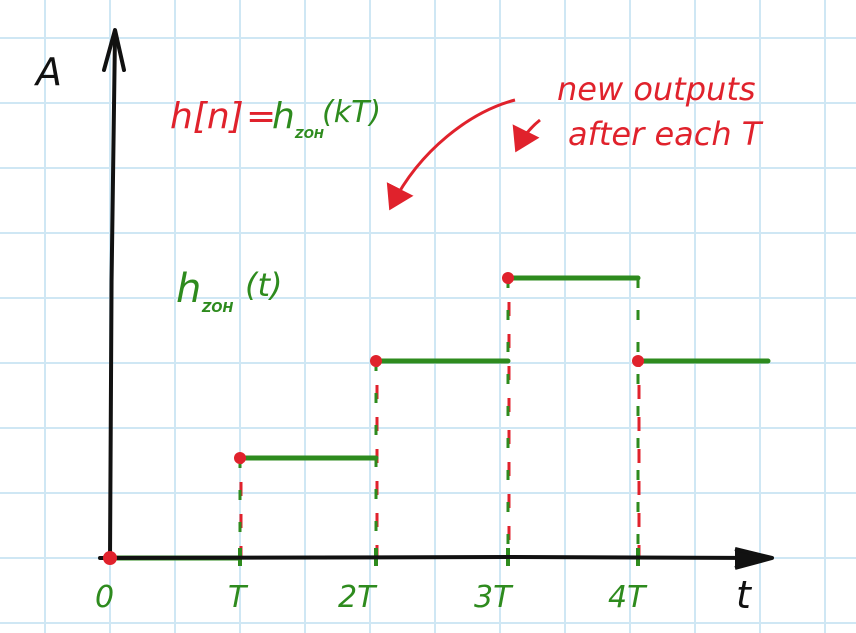 Image resolution: width=856 pixels, height=633 pixels. I want to click on annotation-line-1: new outputs, so click(656, 89).